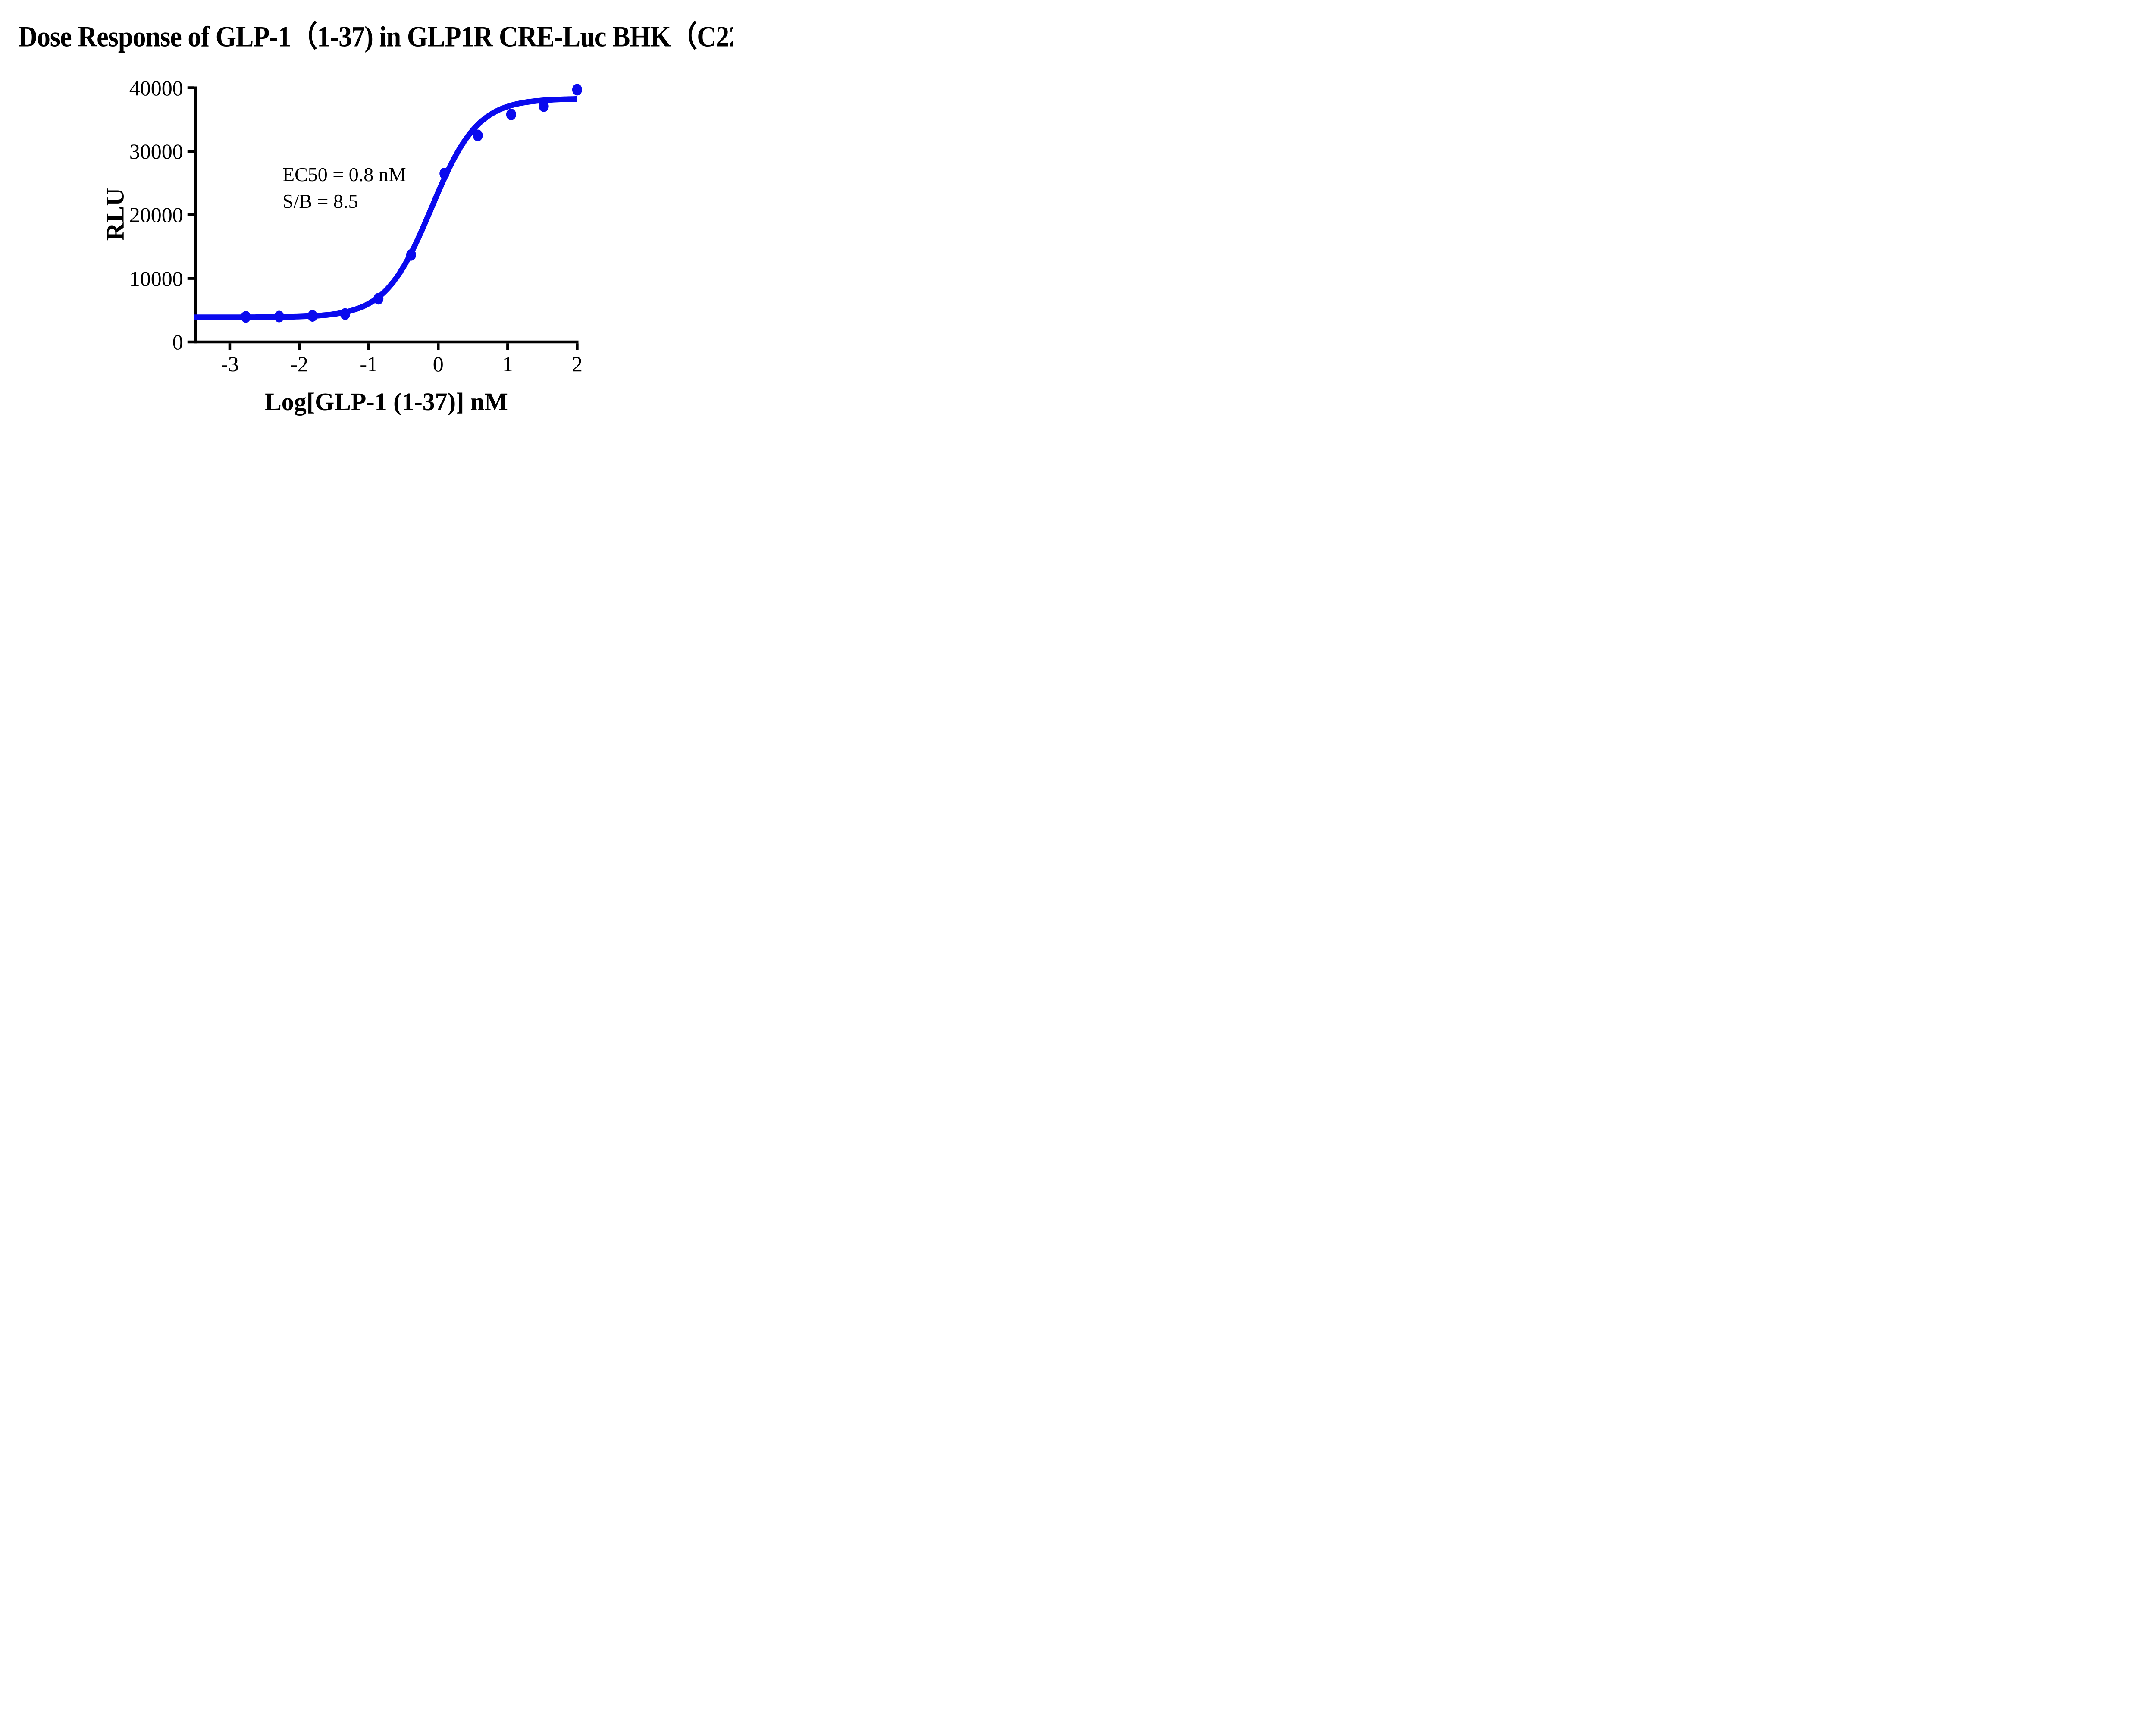 This screenshot has height=1711, width=2156. I want to click on data-points, so click(411, 203).